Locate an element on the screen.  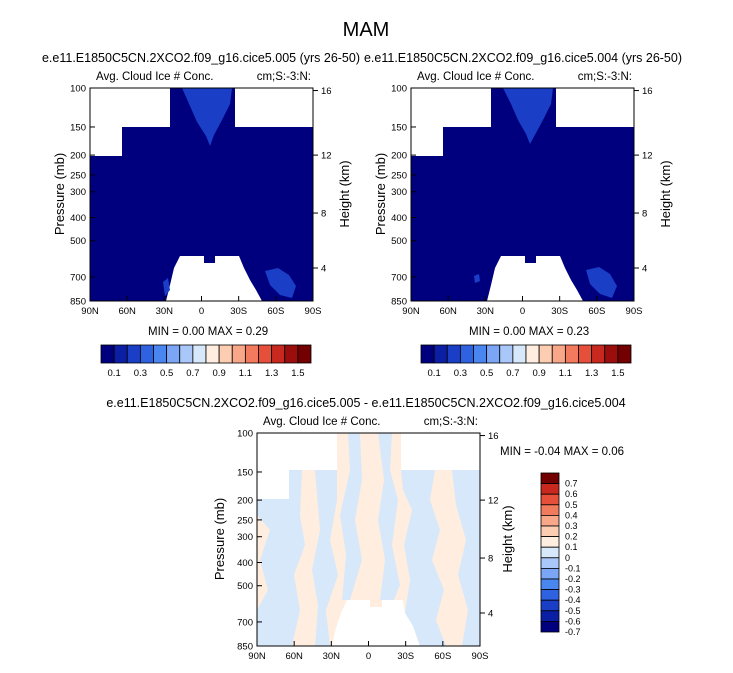
panel-a-colorbar-label: 0.1 is located at coordinates (114, 373).